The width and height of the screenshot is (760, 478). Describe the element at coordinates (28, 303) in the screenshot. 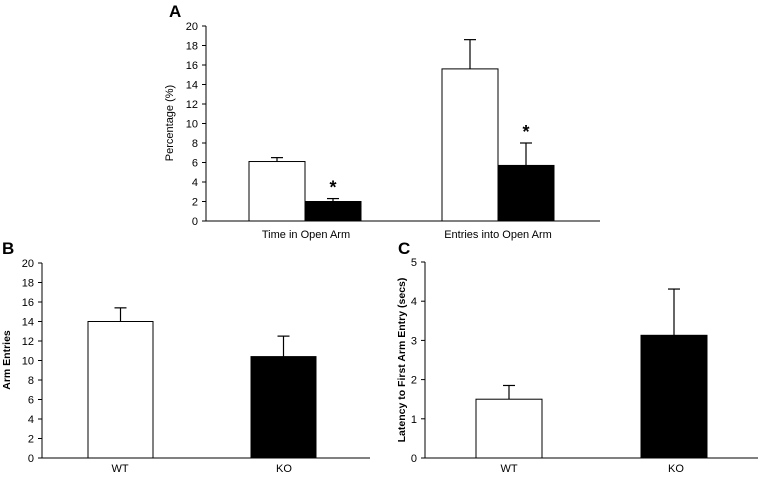

I see `panel-b-tick-label-8: 16` at that location.